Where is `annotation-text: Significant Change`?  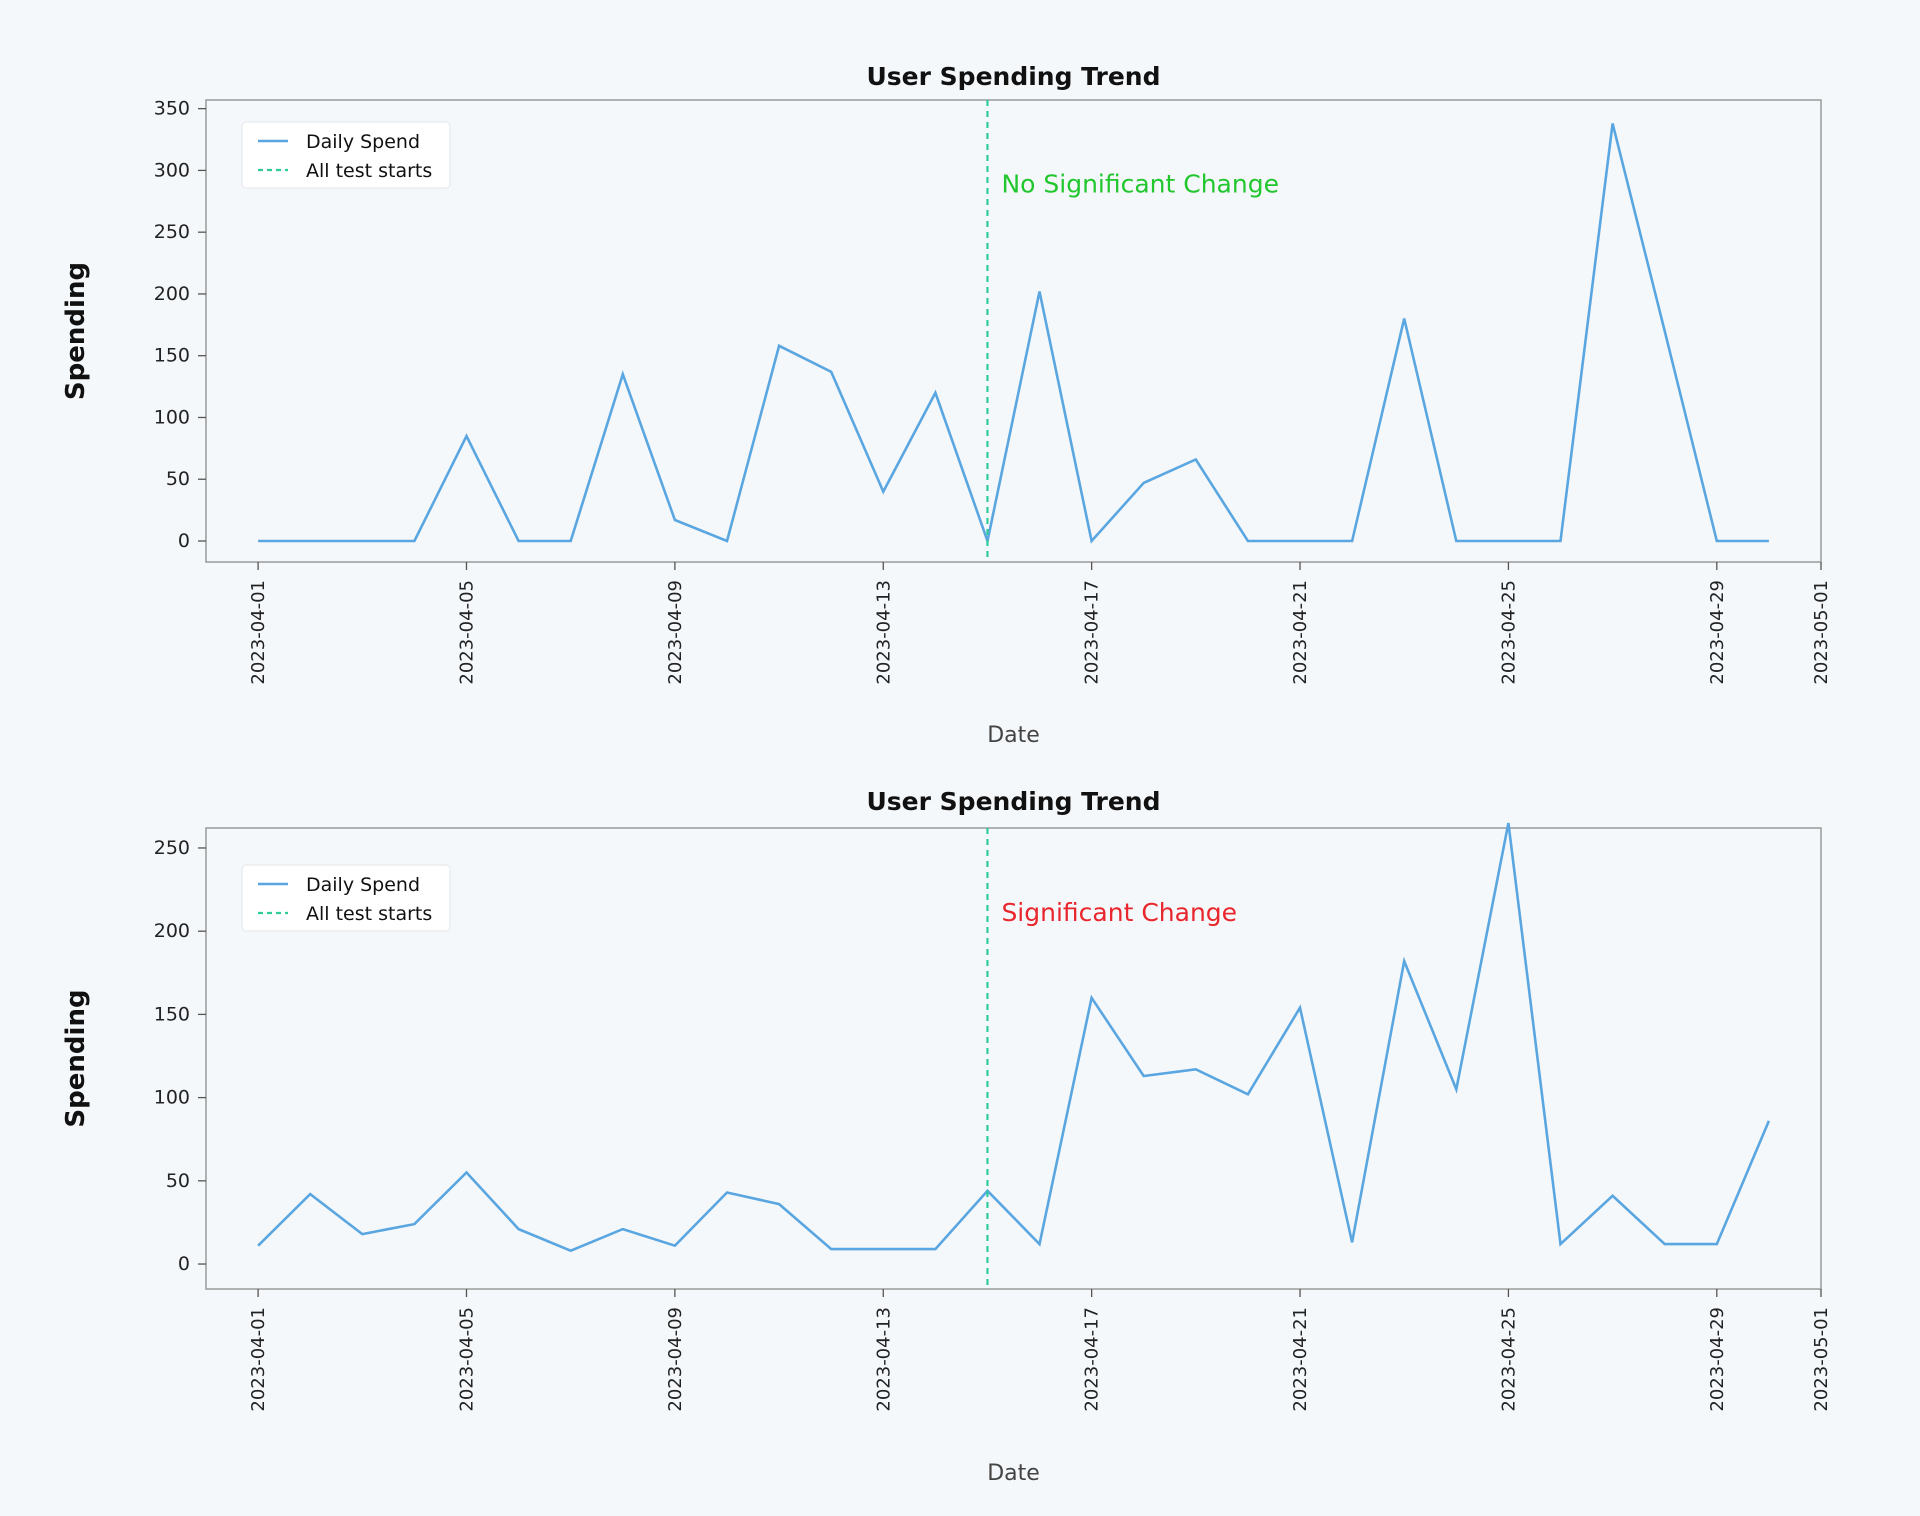
annotation-text: Significant Change is located at coordinates (1119, 912).